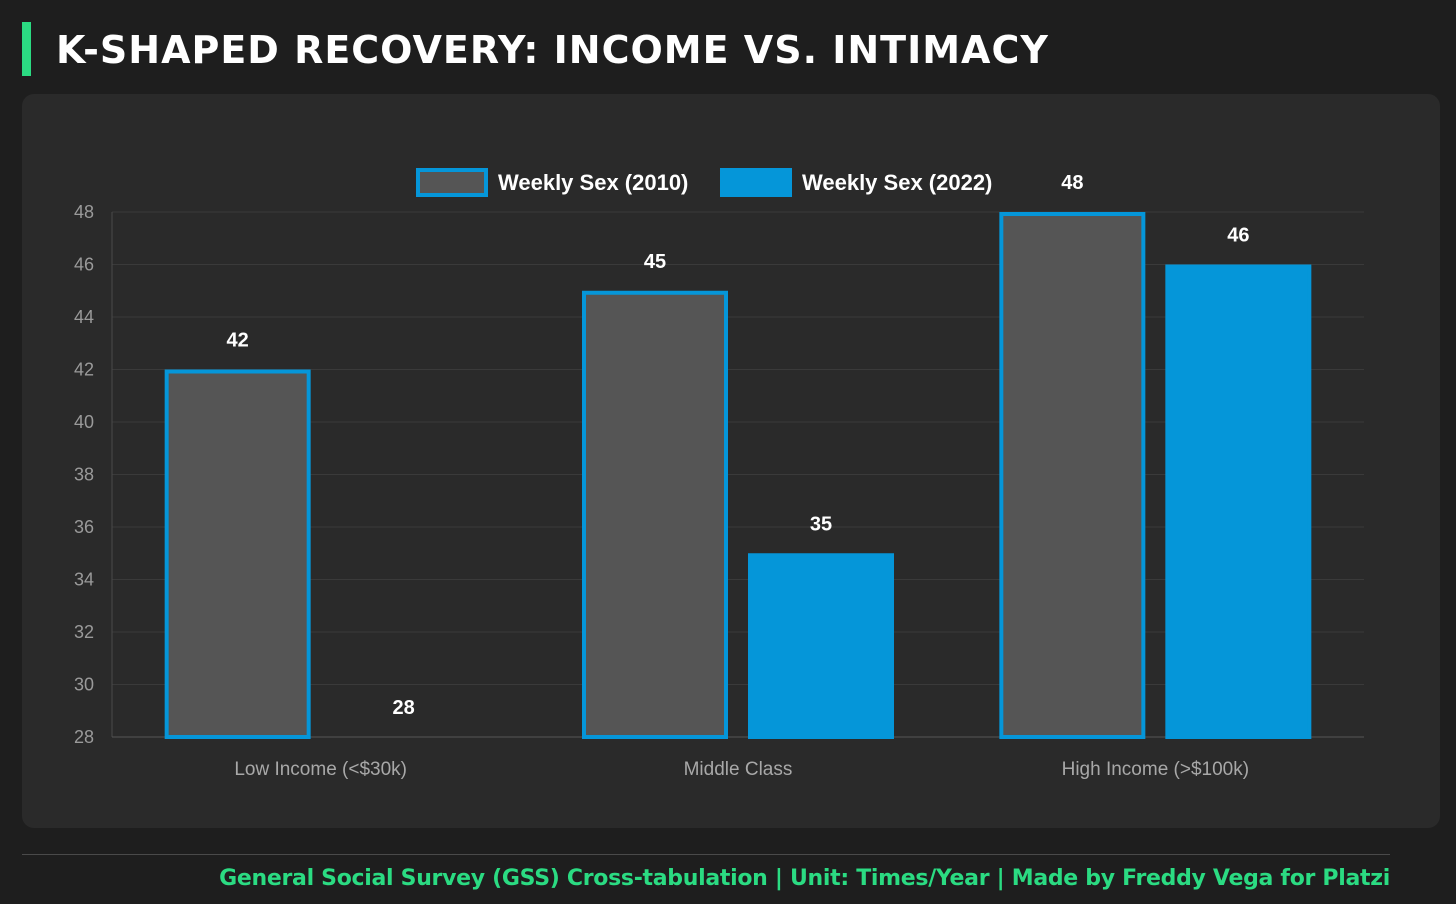 Image resolution: width=1456 pixels, height=904 pixels. What do you see at coordinates (897, 182) in the screenshot?
I see `legend-label: Weekly Sex (2022)` at bounding box center [897, 182].